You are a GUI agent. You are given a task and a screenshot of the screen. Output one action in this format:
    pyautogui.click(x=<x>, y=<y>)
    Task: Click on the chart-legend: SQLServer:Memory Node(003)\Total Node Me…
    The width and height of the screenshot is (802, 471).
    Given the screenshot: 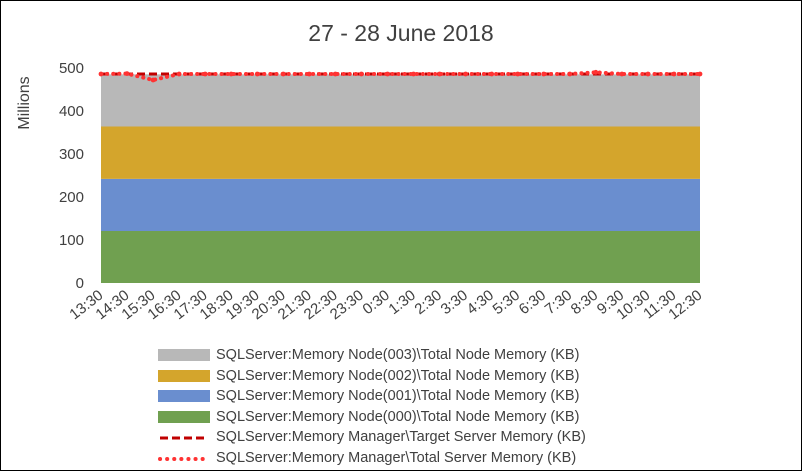 What is the action you would take?
    pyautogui.click(x=372, y=406)
    